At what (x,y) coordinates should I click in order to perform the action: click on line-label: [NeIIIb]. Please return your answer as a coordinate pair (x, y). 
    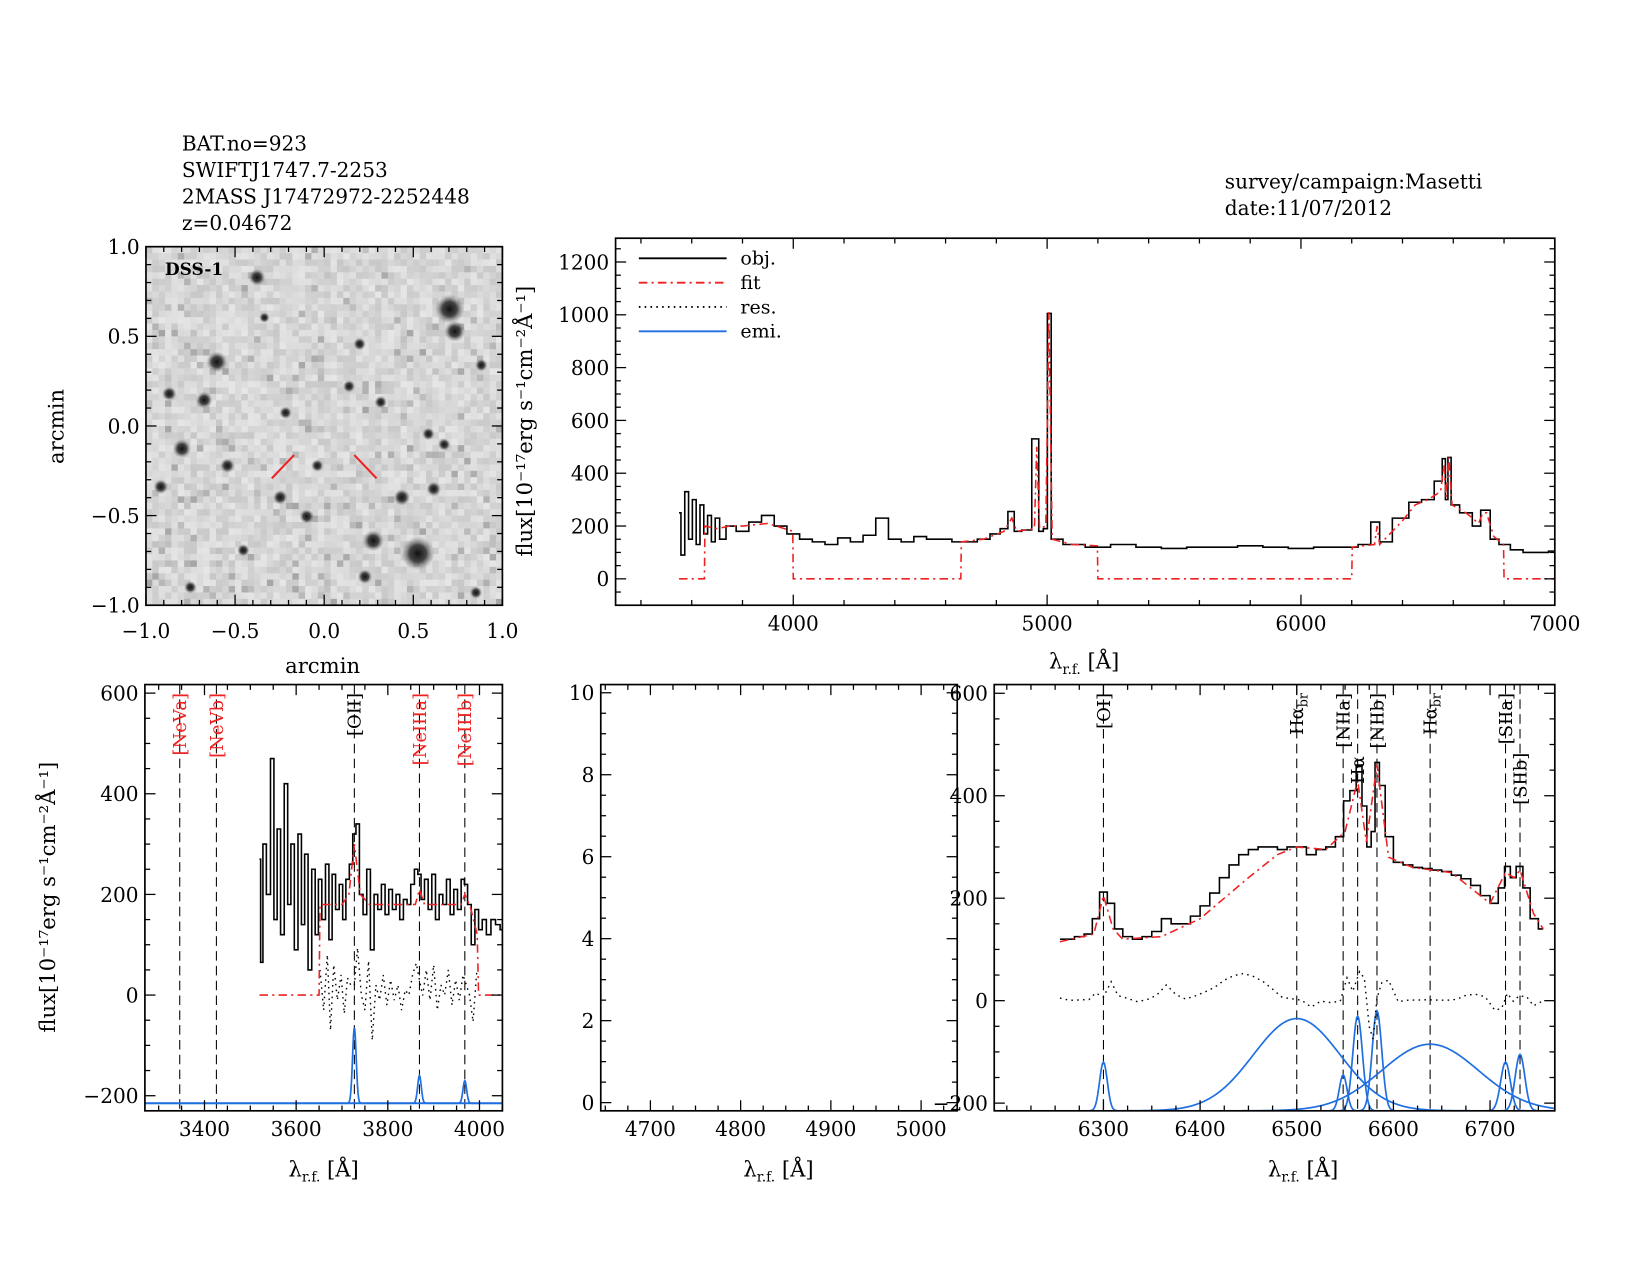
    Looking at the image, I should click on (465, 729).